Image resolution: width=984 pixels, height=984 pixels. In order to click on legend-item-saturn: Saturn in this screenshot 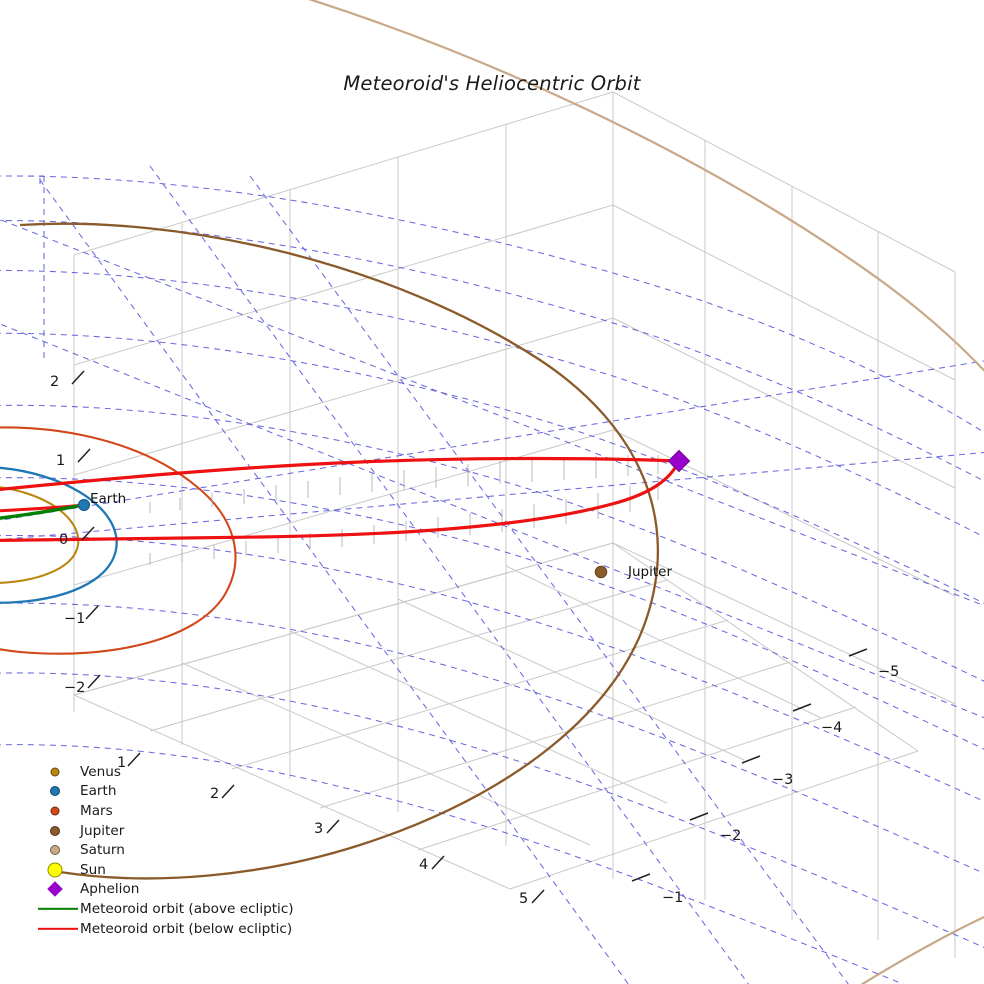, I will do `click(166, 850)`.